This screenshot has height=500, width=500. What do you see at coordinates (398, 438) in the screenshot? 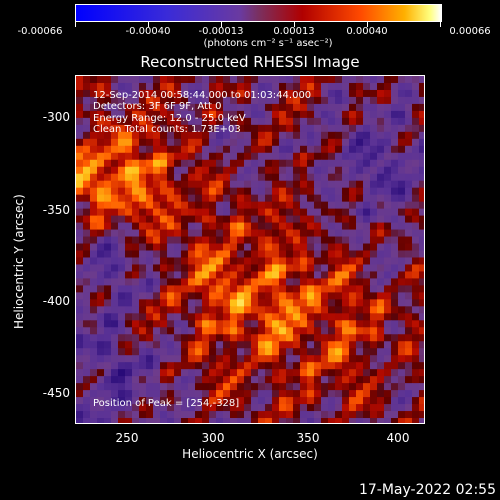
I see `x-tick-label: 400` at bounding box center [398, 438].